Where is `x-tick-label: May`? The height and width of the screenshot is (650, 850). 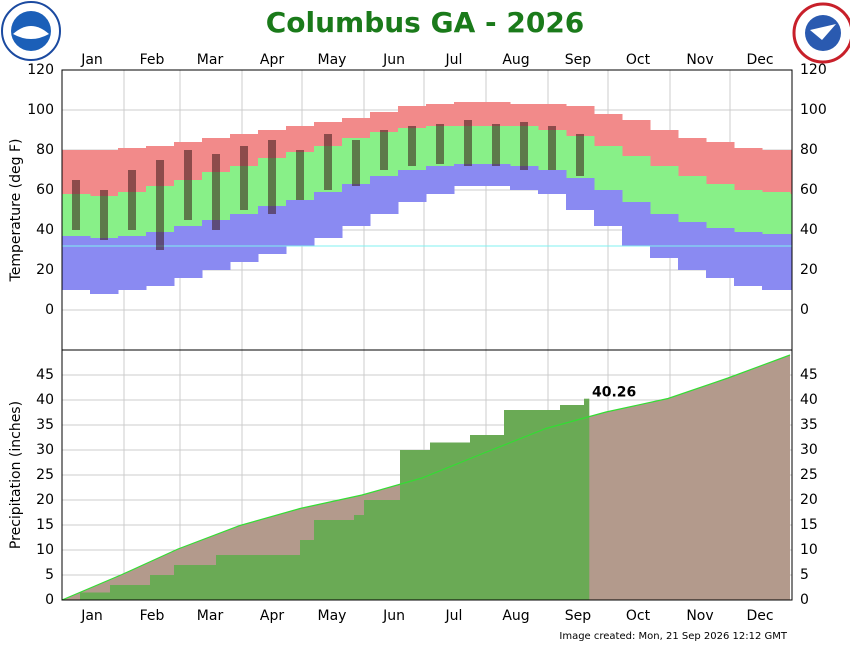
x-tick-label: May is located at coordinates (332, 616).